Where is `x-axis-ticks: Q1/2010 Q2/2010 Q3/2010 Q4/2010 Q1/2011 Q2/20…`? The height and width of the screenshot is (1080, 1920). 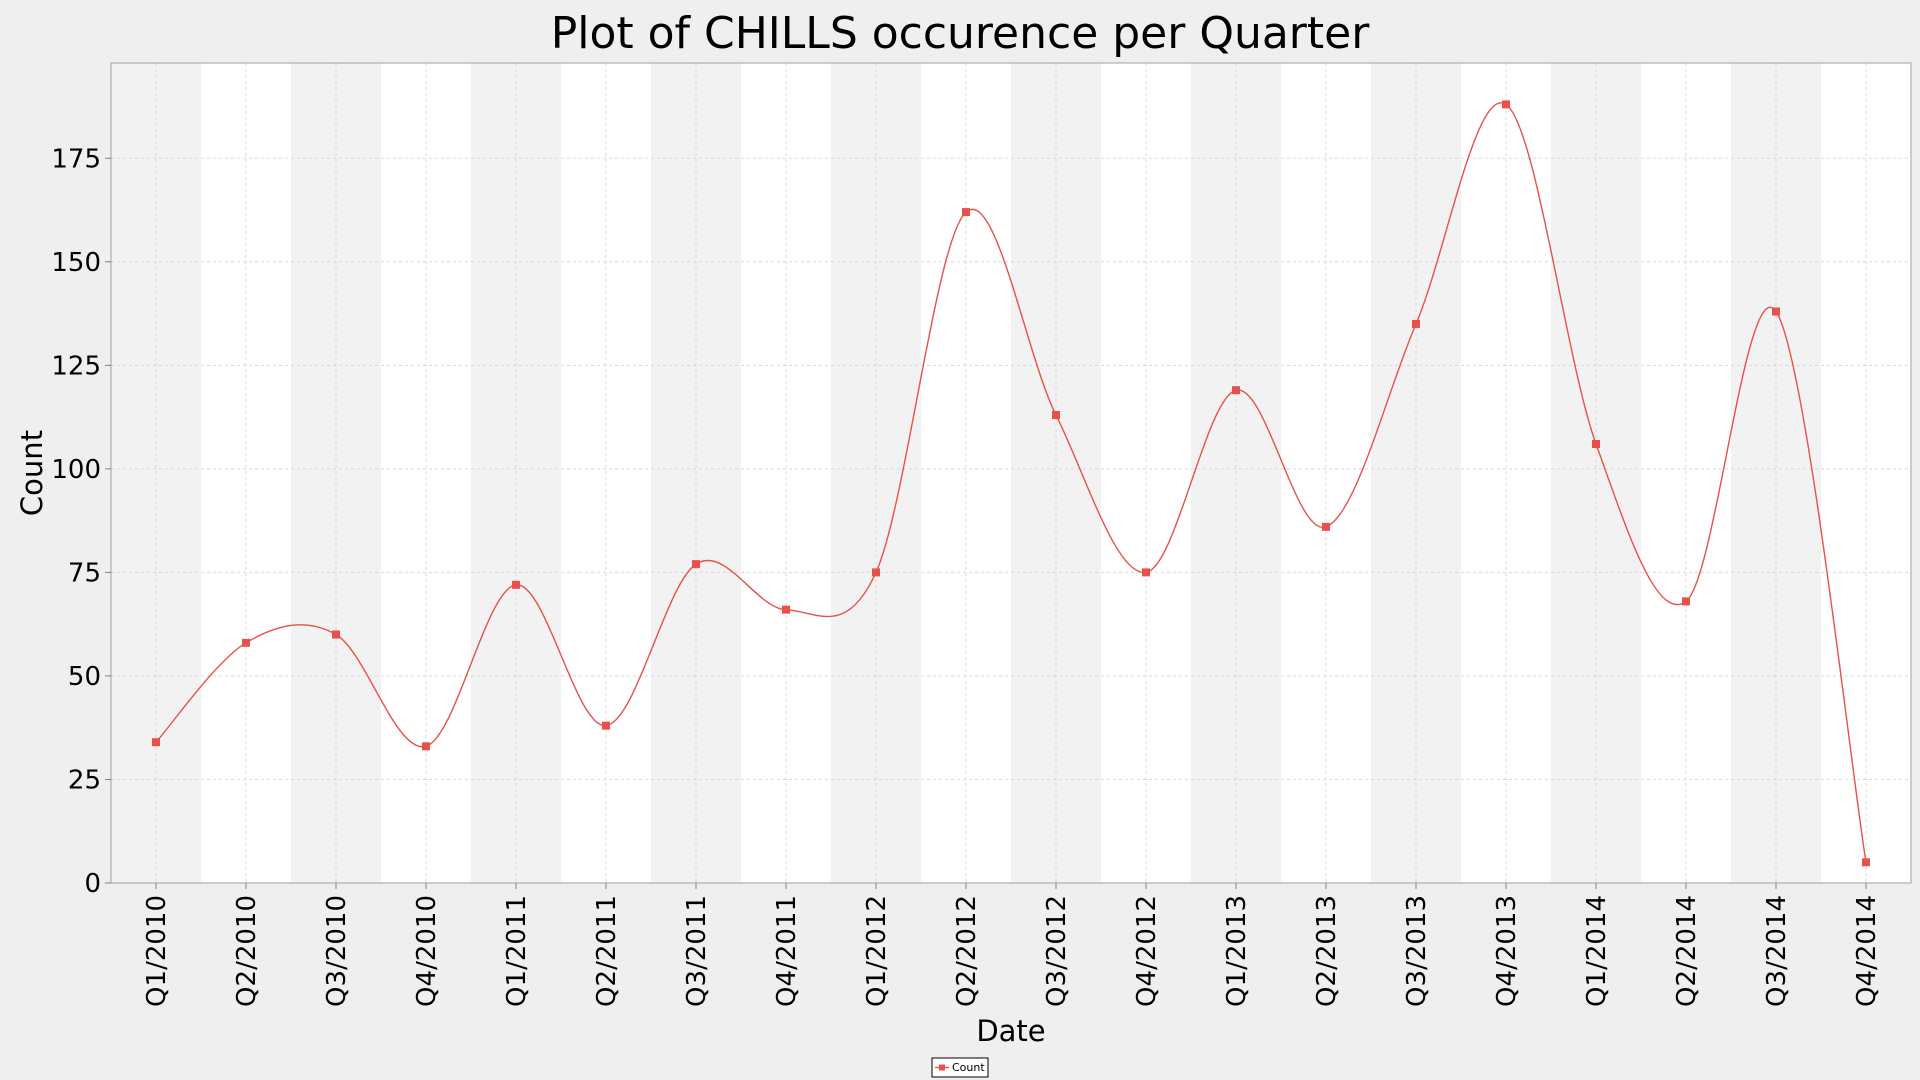 x-axis-ticks: Q1/2010 Q2/2010 Q3/2010 Q4/2010 Q1/2011 Q2/20… is located at coordinates (1012, 945).